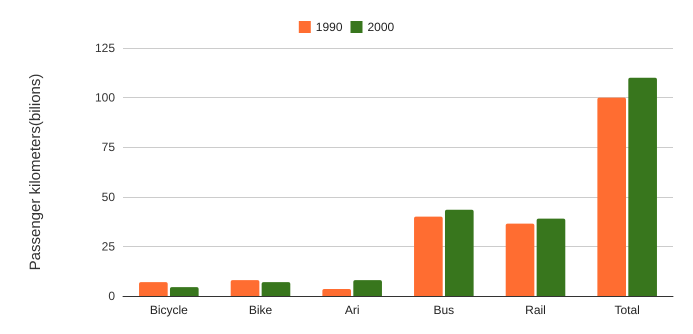  What do you see at coordinates (109, 197) in the screenshot?
I see `y-tick-label: 50` at bounding box center [109, 197].